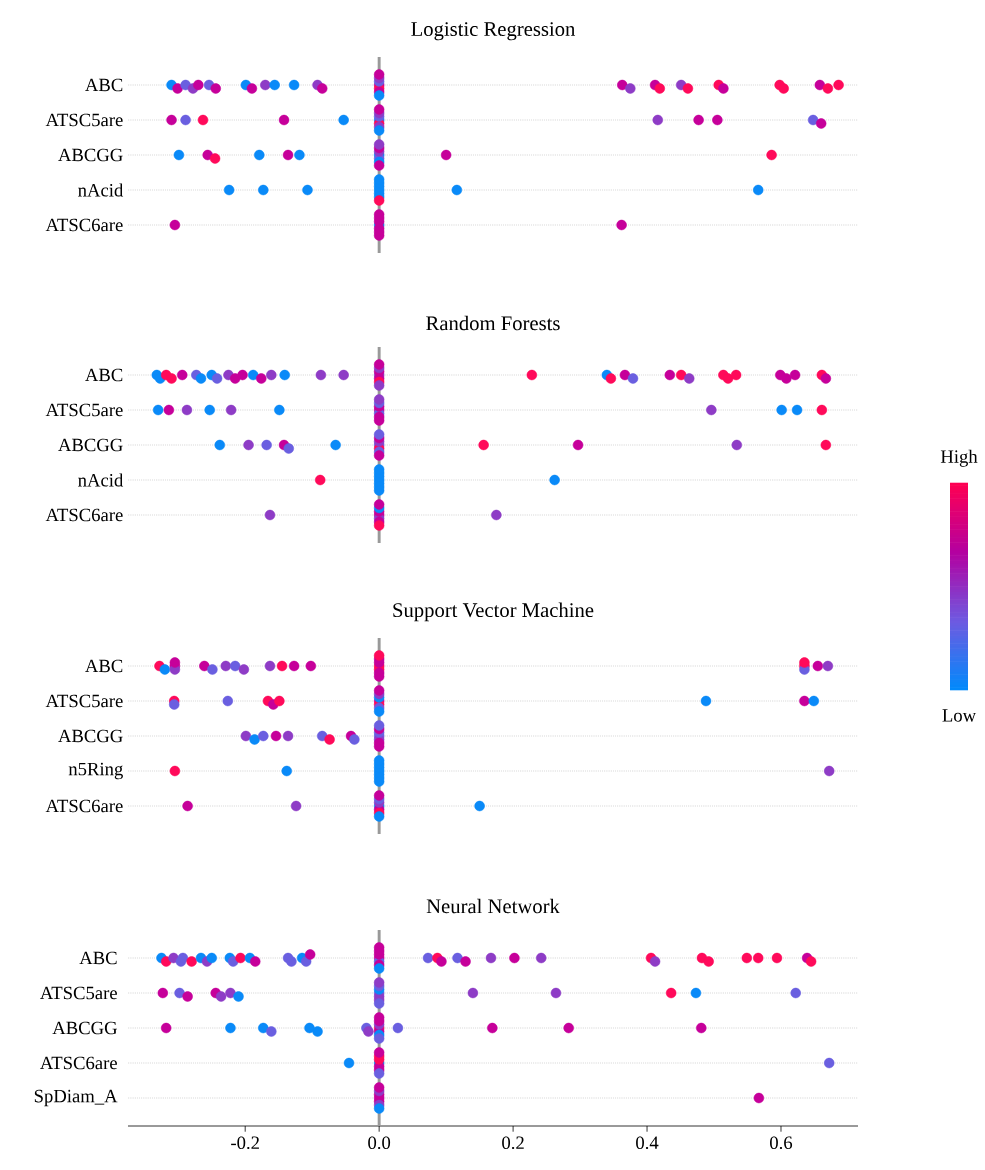 The image size is (985, 1170). Describe the element at coordinates (95, 771) in the screenshot. I see `y-tick-label: n5Ring` at that location.